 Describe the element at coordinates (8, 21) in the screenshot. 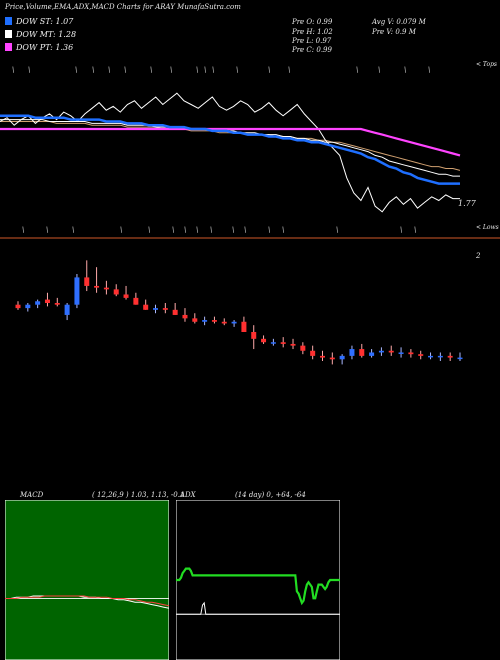

I see `dow-st-swatch` at that location.